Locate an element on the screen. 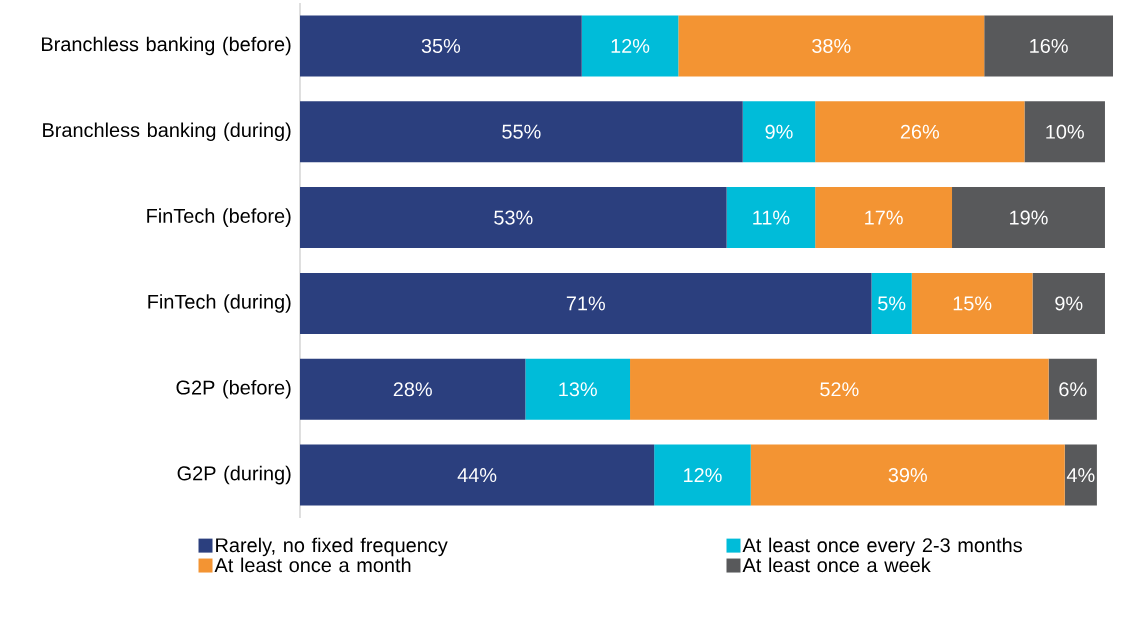  data-label: 16% is located at coordinates (1049, 45).